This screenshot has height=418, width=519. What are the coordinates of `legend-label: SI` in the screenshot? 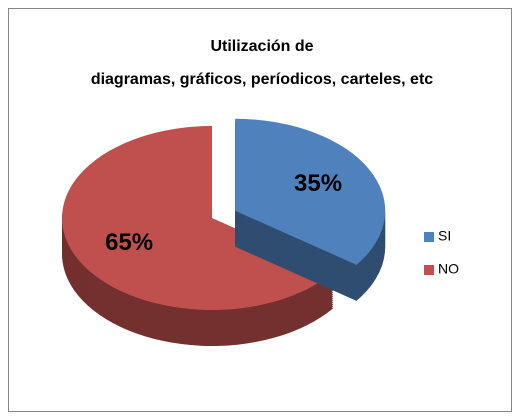 It's located at (444, 236).